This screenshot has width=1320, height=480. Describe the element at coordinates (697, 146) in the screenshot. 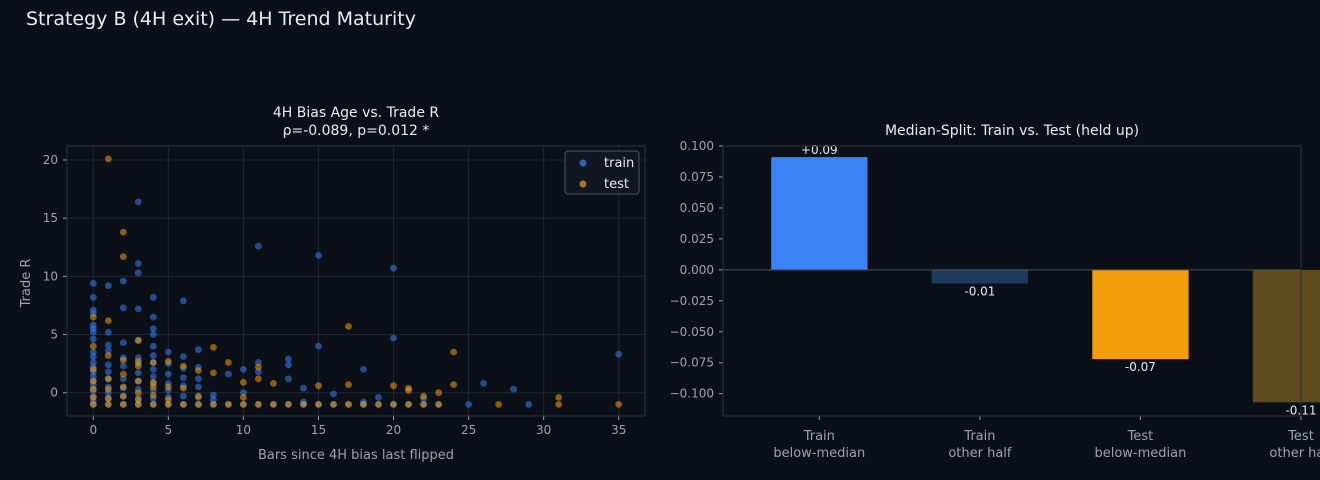

I see `bar-y-tick-label: 0.100` at that location.